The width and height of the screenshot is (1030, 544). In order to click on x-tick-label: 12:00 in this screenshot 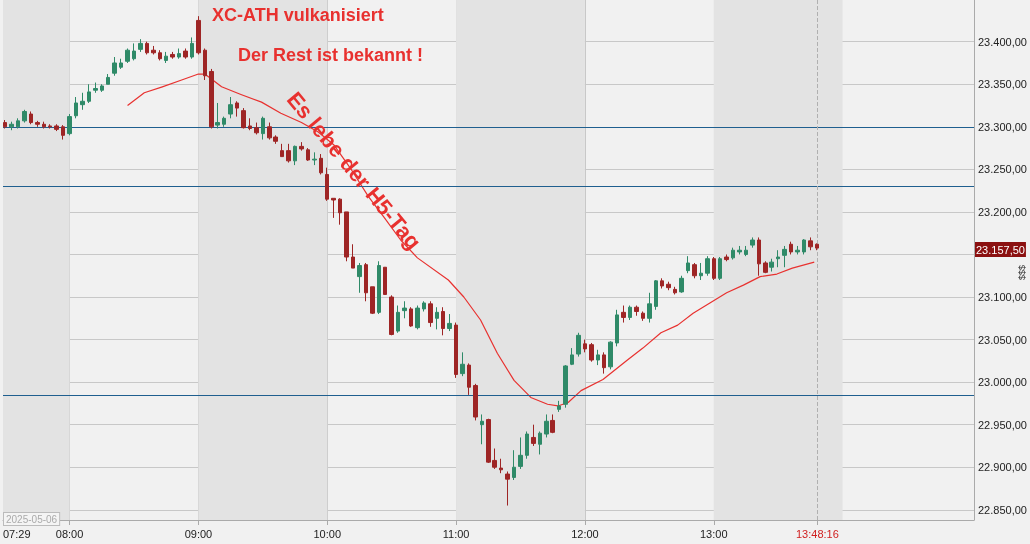, I will do `click(585, 533)`.